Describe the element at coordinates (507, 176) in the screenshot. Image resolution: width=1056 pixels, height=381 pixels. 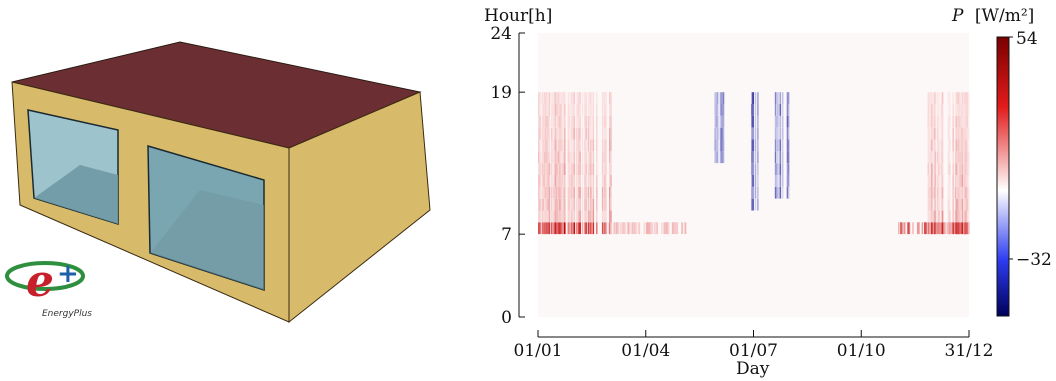
I see `y-ticks: 0 7 19 24` at that location.